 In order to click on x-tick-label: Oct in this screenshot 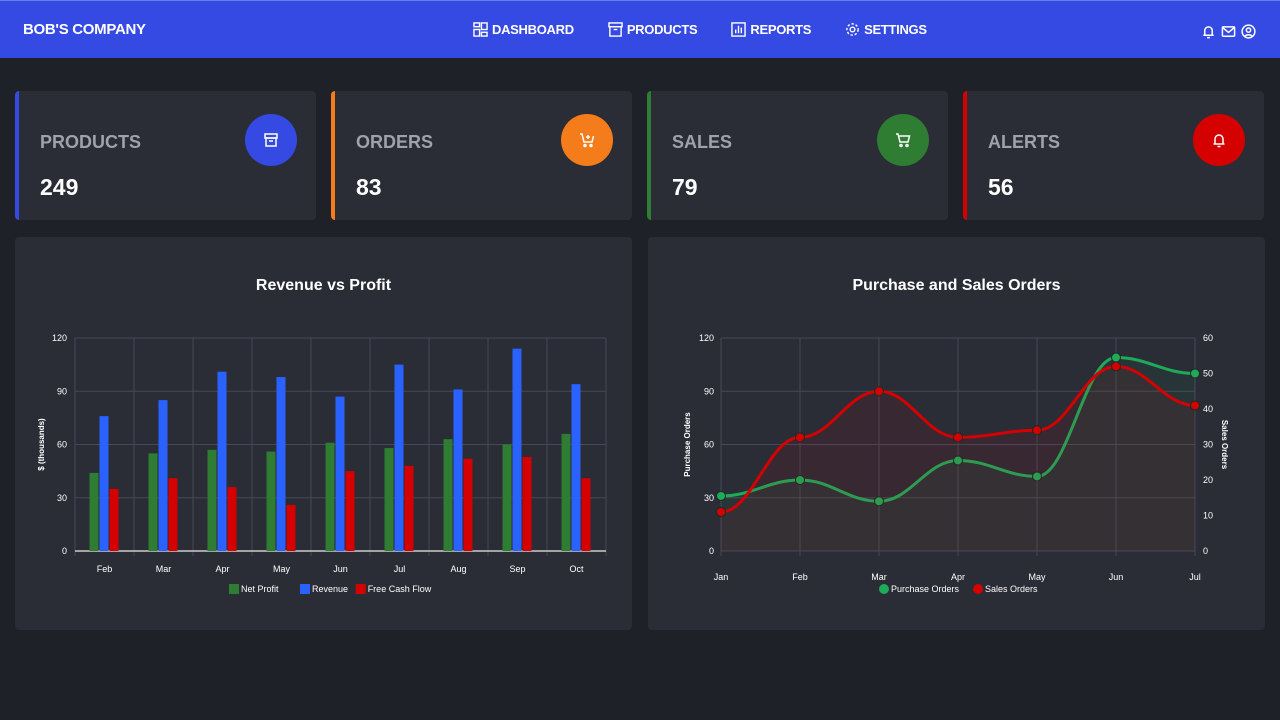, I will do `click(576, 569)`.